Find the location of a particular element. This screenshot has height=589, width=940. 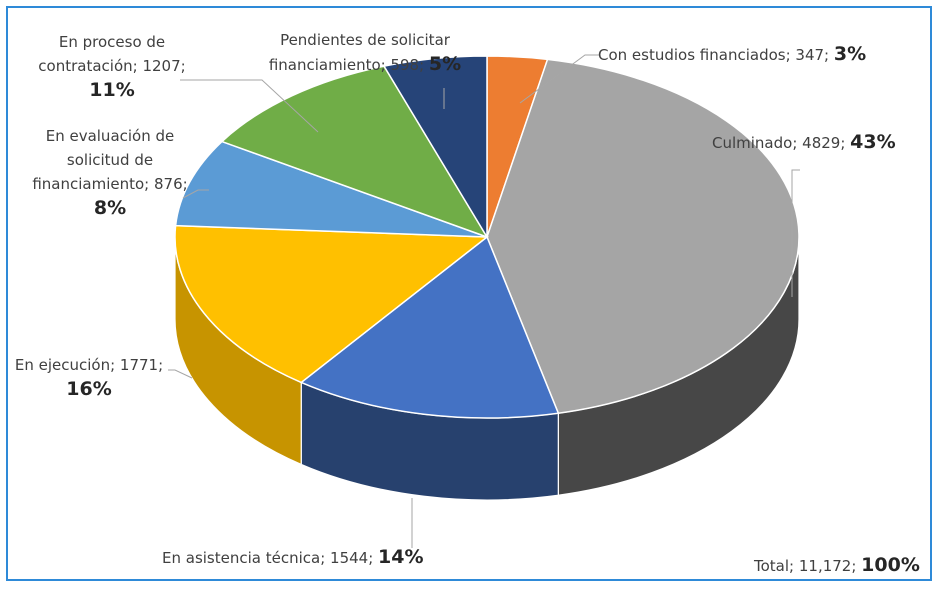

leader-contratacion is located at coordinates (249, 106).